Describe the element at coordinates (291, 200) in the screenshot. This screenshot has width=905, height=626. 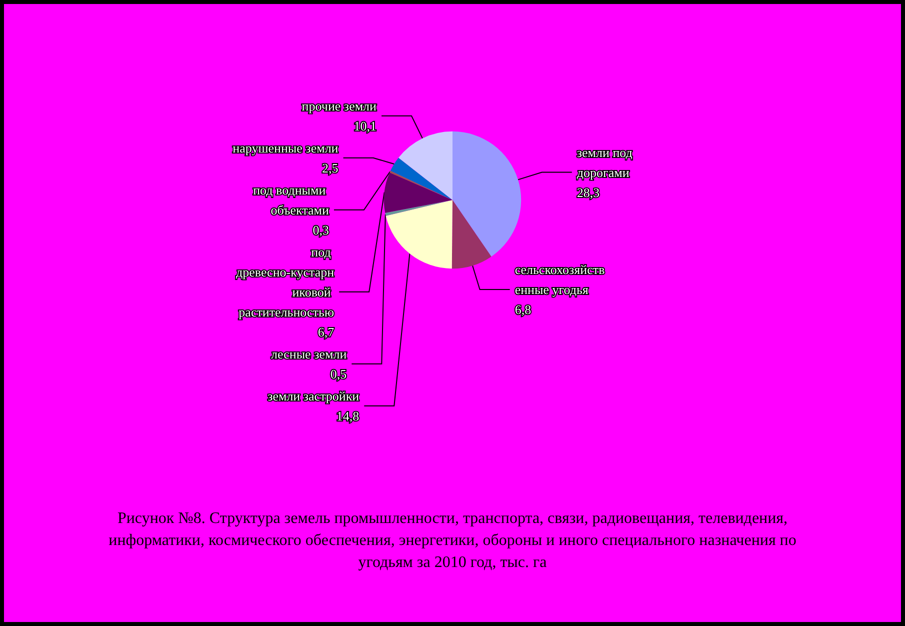
I see `slice-label: под водными объектами` at that location.